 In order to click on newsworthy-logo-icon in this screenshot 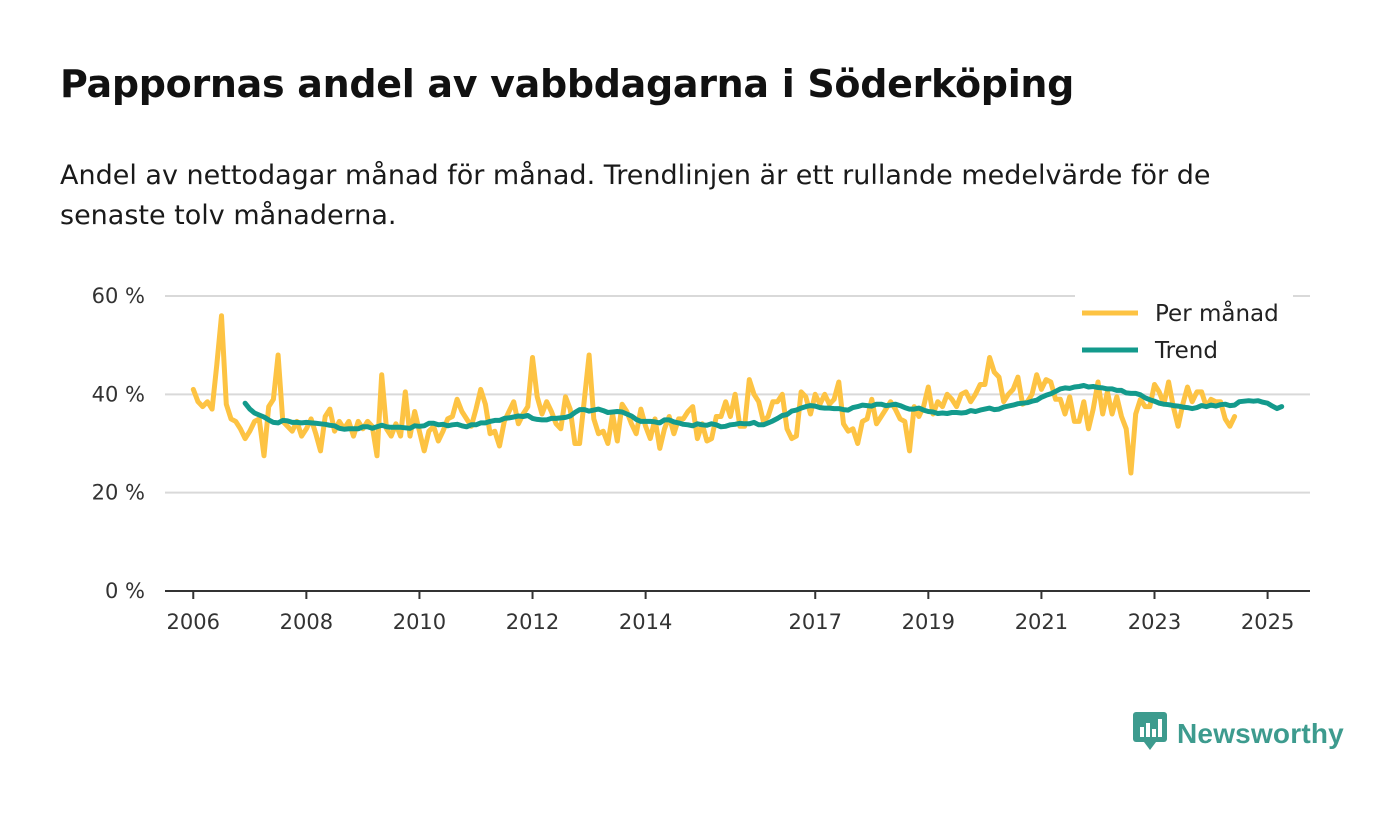, I will do `click(1150, 734)`.